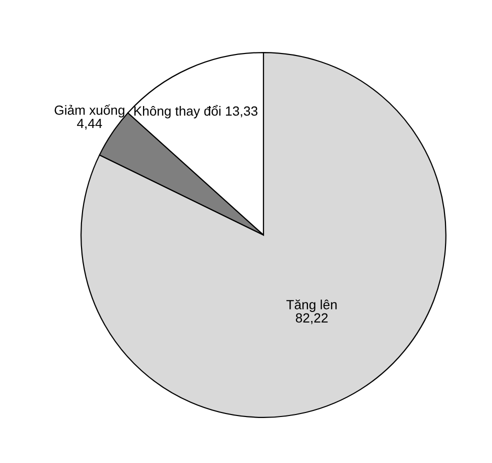  What do you see at coordinates (196, 111) in the screenshot?
I see `slice-label: Không thay đổi 13,33` at bounding box center [196, 111].